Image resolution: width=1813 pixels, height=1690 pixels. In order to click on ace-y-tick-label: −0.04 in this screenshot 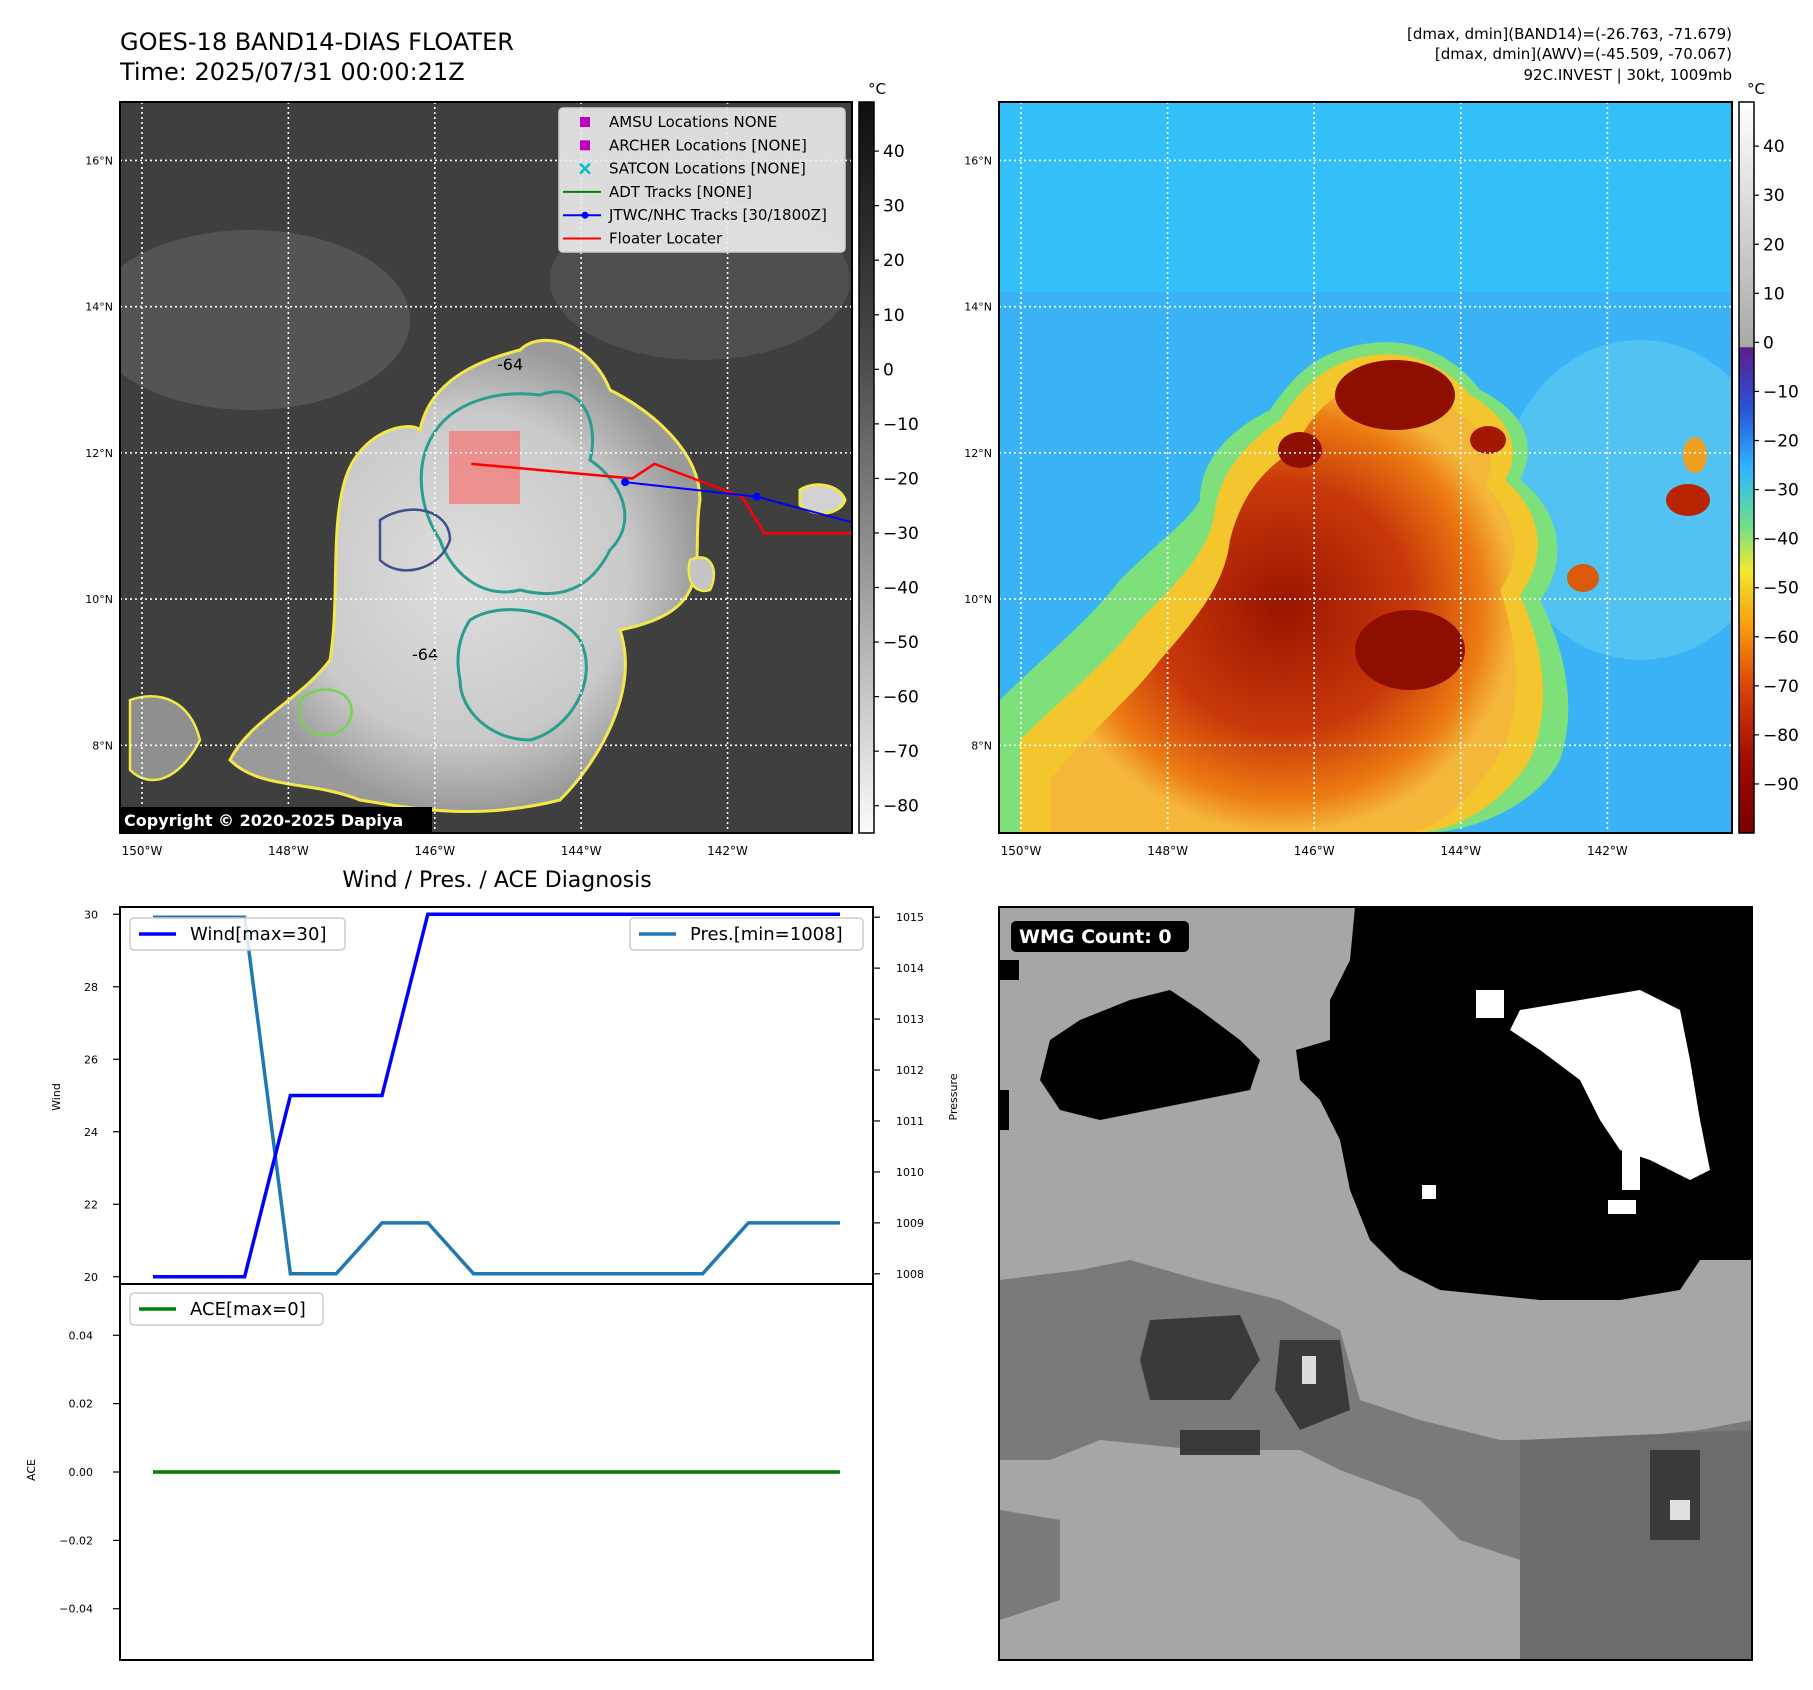, I will do `click(76, 1609)`.